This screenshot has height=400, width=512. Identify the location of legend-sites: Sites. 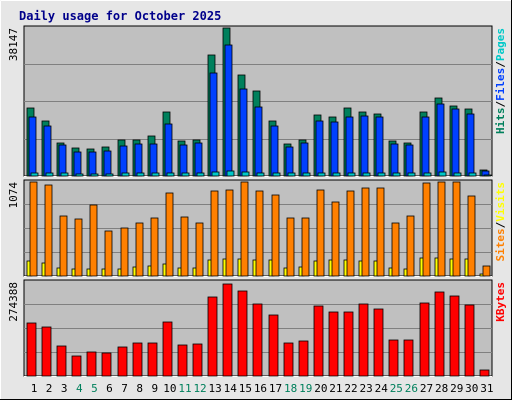
(500, 244).